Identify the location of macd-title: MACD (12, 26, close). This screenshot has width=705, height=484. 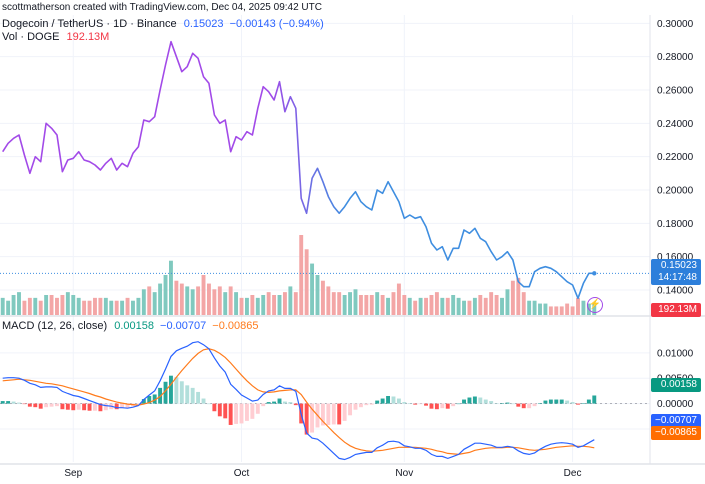
(55, 326).